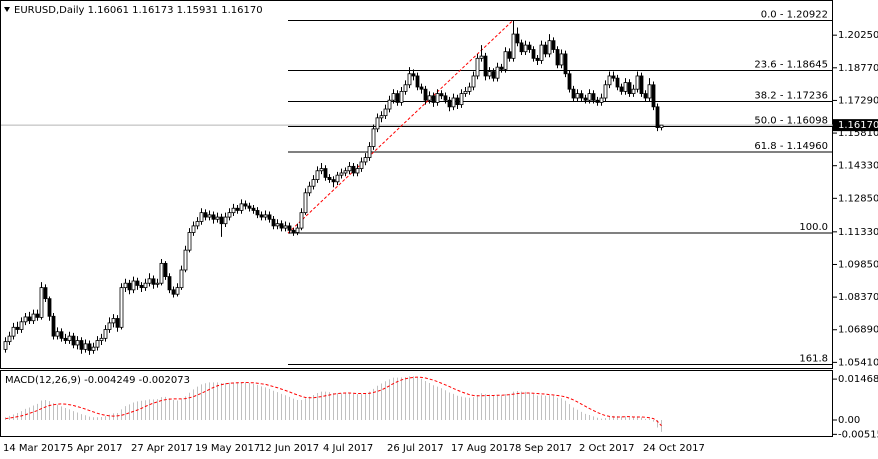  Describe the element at coordinates (94, 448) in the screenshot. I see `x-tick-label: 5 Apr 2017` at that location.